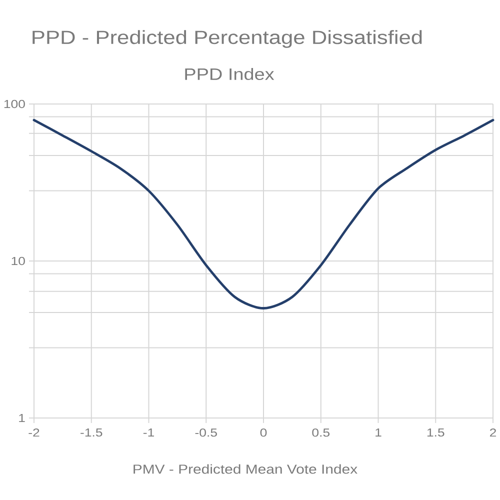 The image size is (500, 500). What do you see at coordinates (246, 469) in the screenshot?
I see `x-axis-title: PMV - Predicted Mean Vote Index` at bounding box center [246, 469].